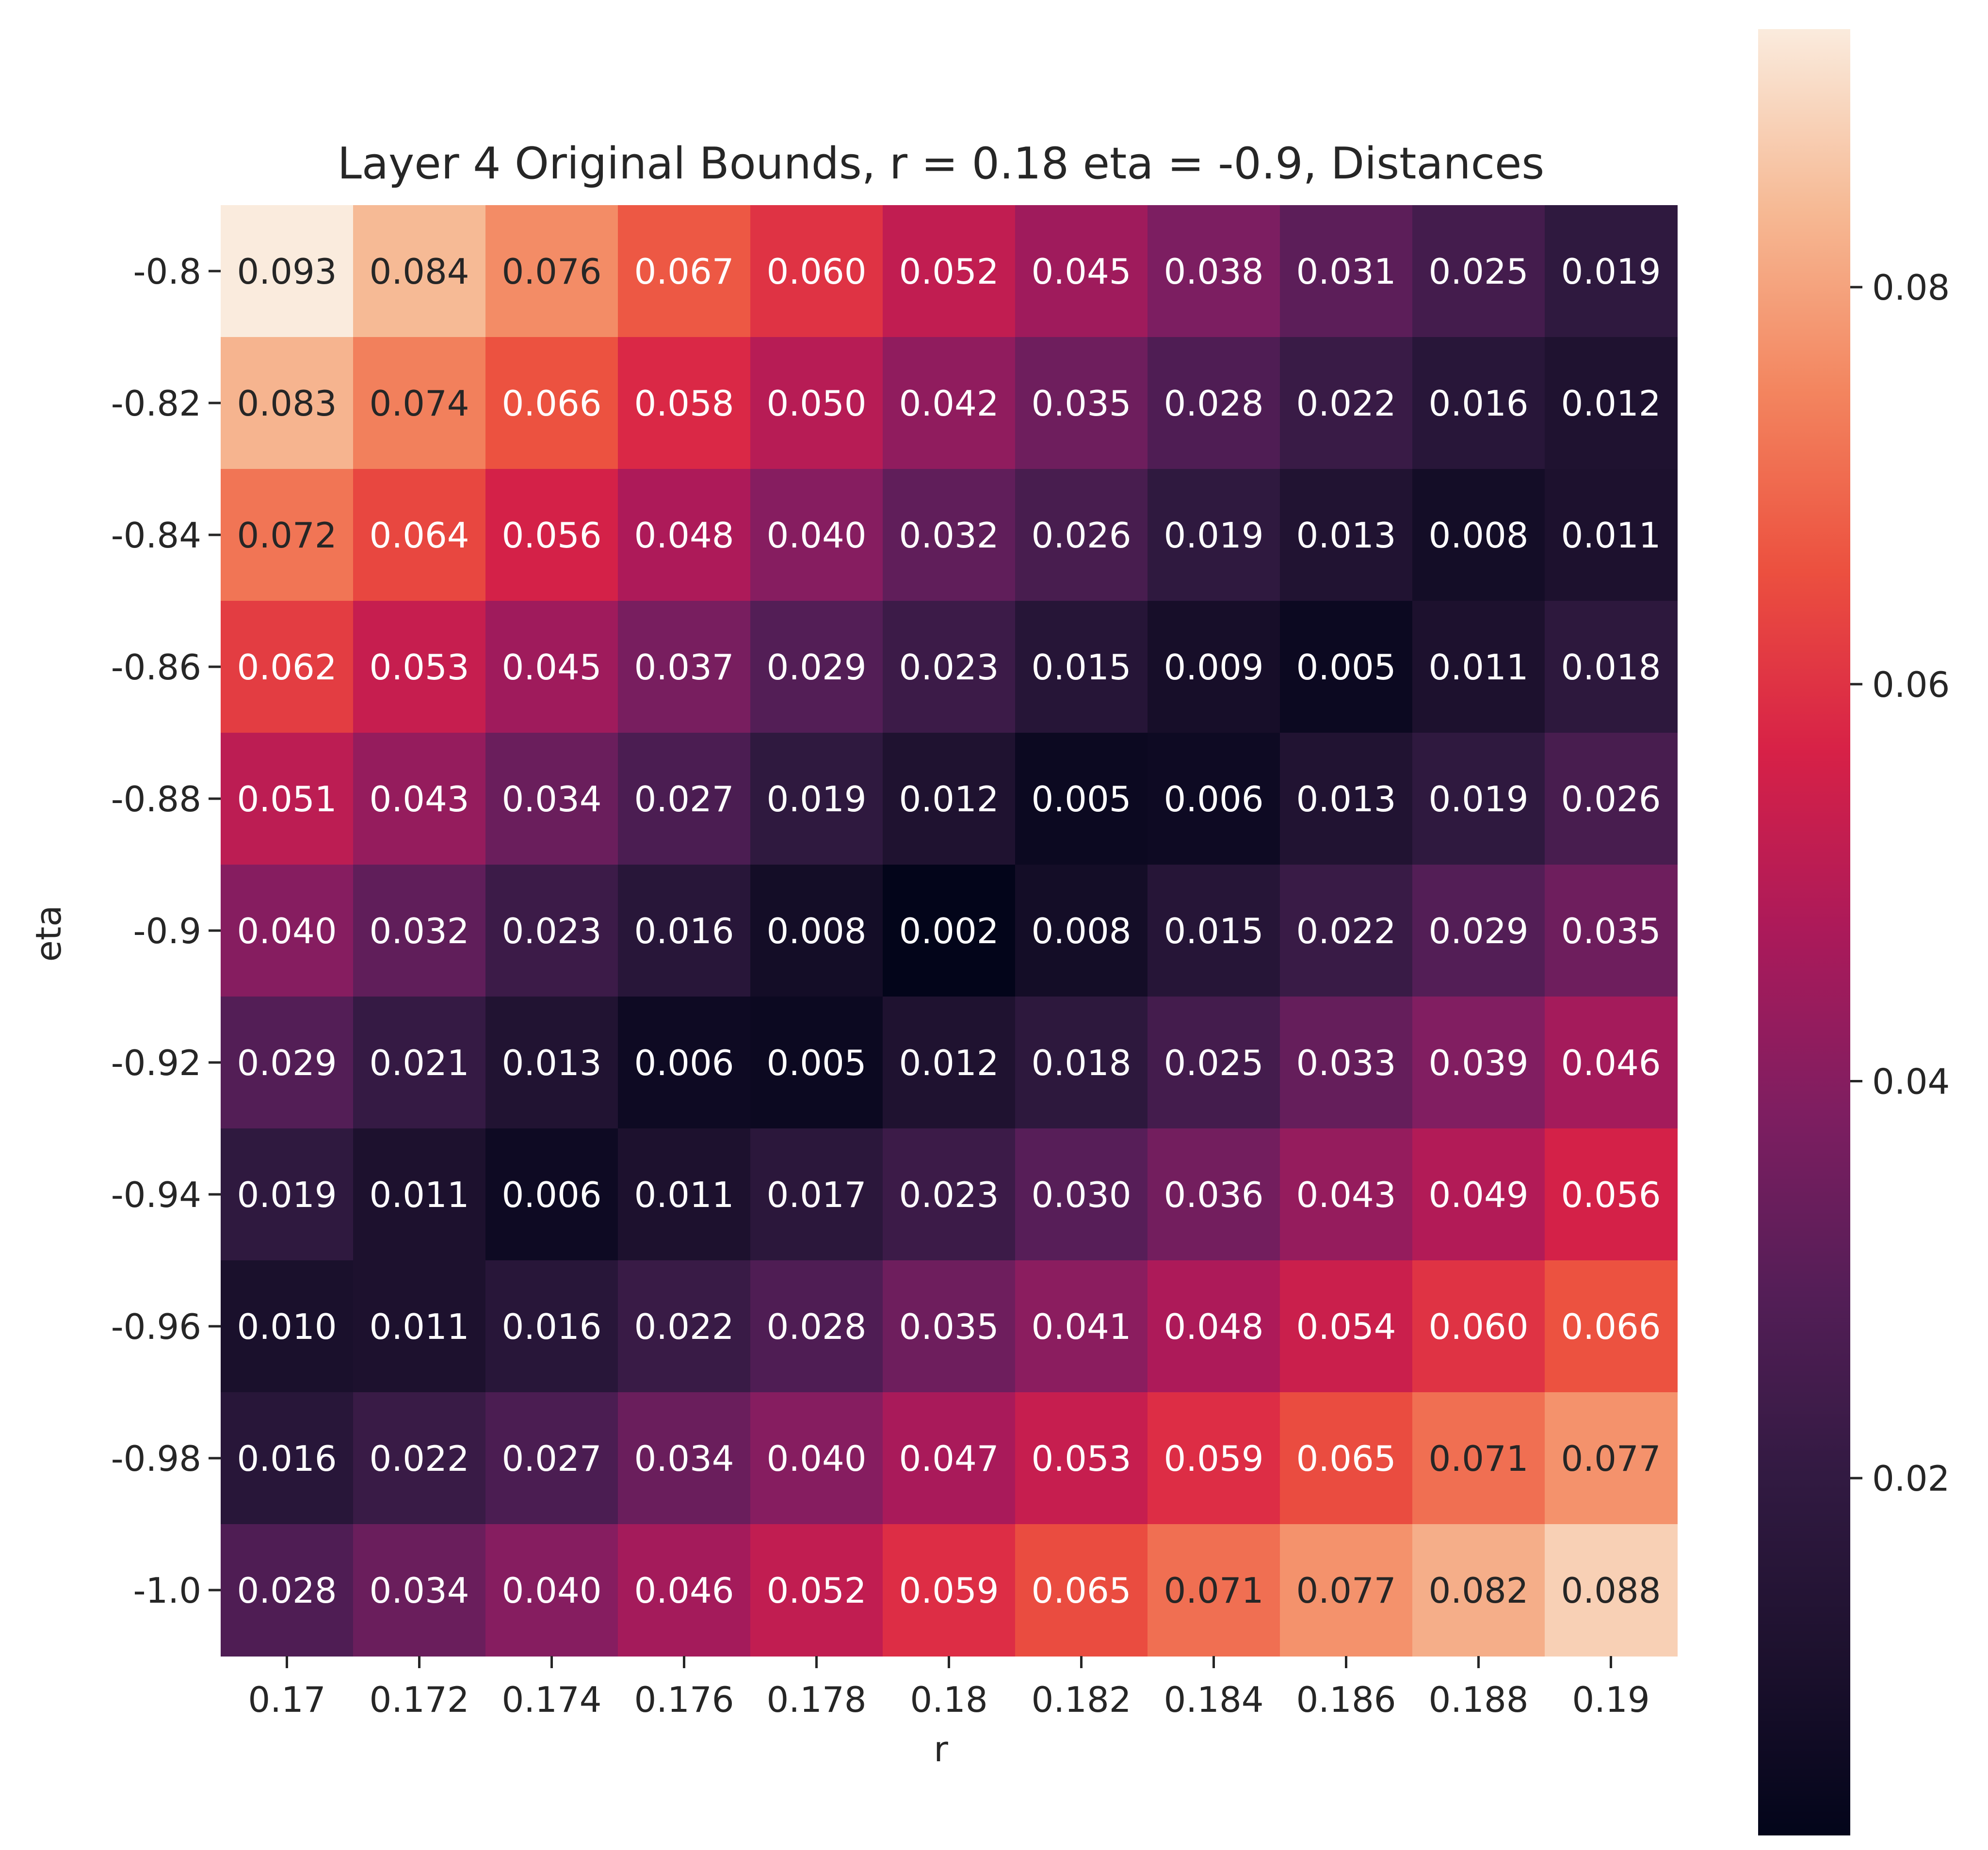  I want to click on x-tick-label: 0.19, so click(1610, 1699).